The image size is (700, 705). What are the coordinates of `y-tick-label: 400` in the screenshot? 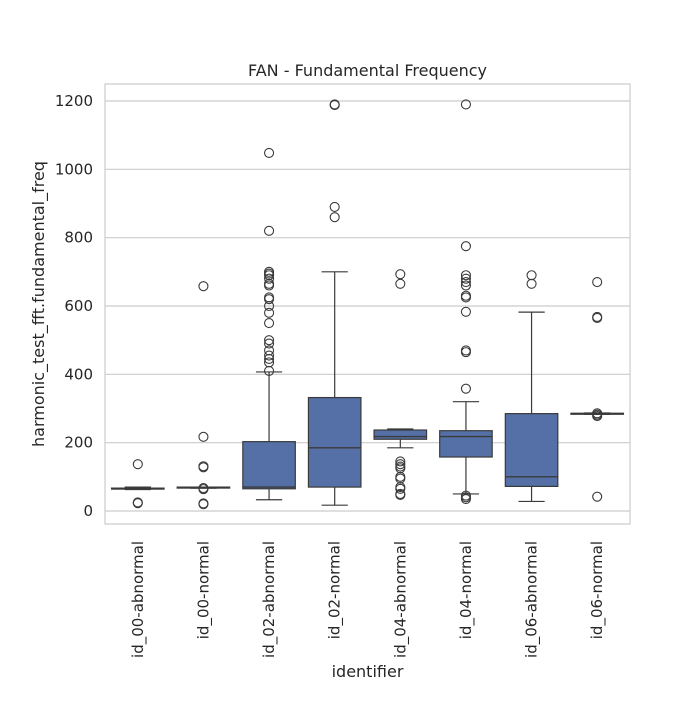 It's located at (78, 374).